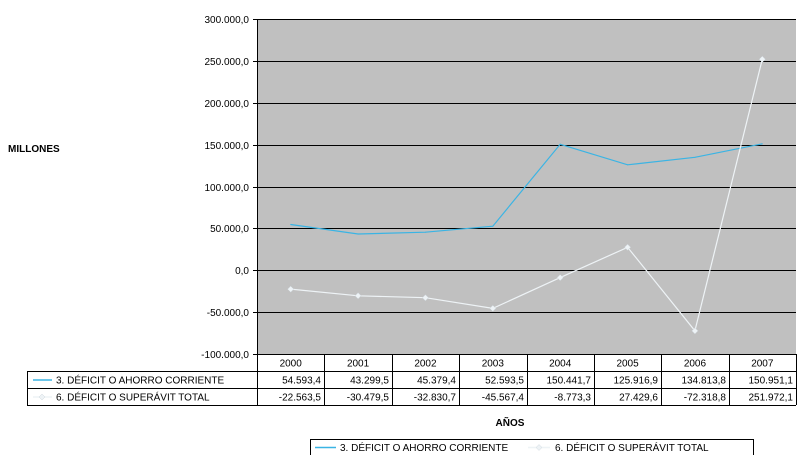  Describe the element at coordinates (569, 381) in the screenshot. I see `data-label: 150.441,7` at that location.